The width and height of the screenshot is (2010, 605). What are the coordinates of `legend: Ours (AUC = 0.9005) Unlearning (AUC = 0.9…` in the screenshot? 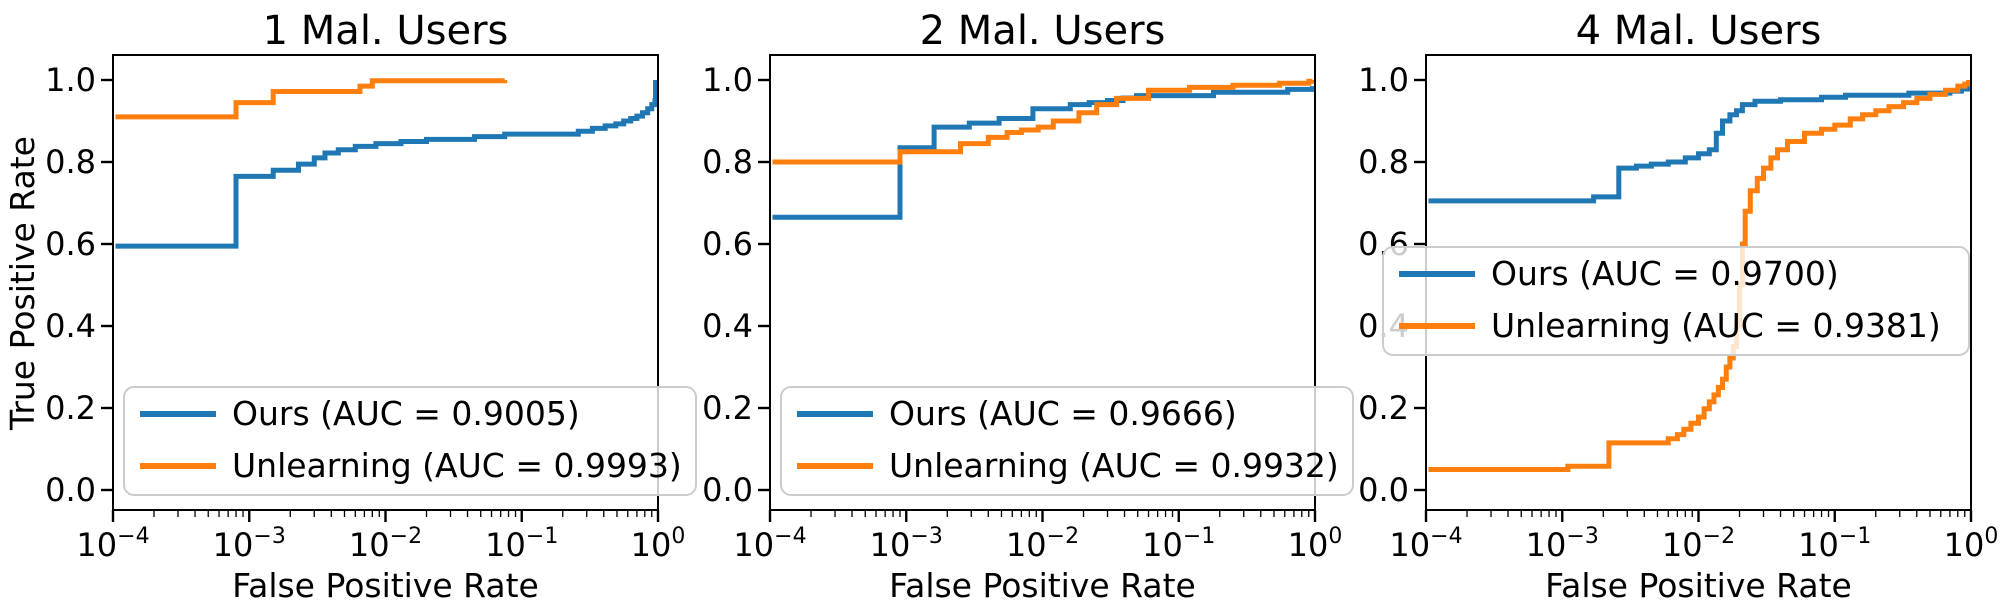 It's located at (410, 441).